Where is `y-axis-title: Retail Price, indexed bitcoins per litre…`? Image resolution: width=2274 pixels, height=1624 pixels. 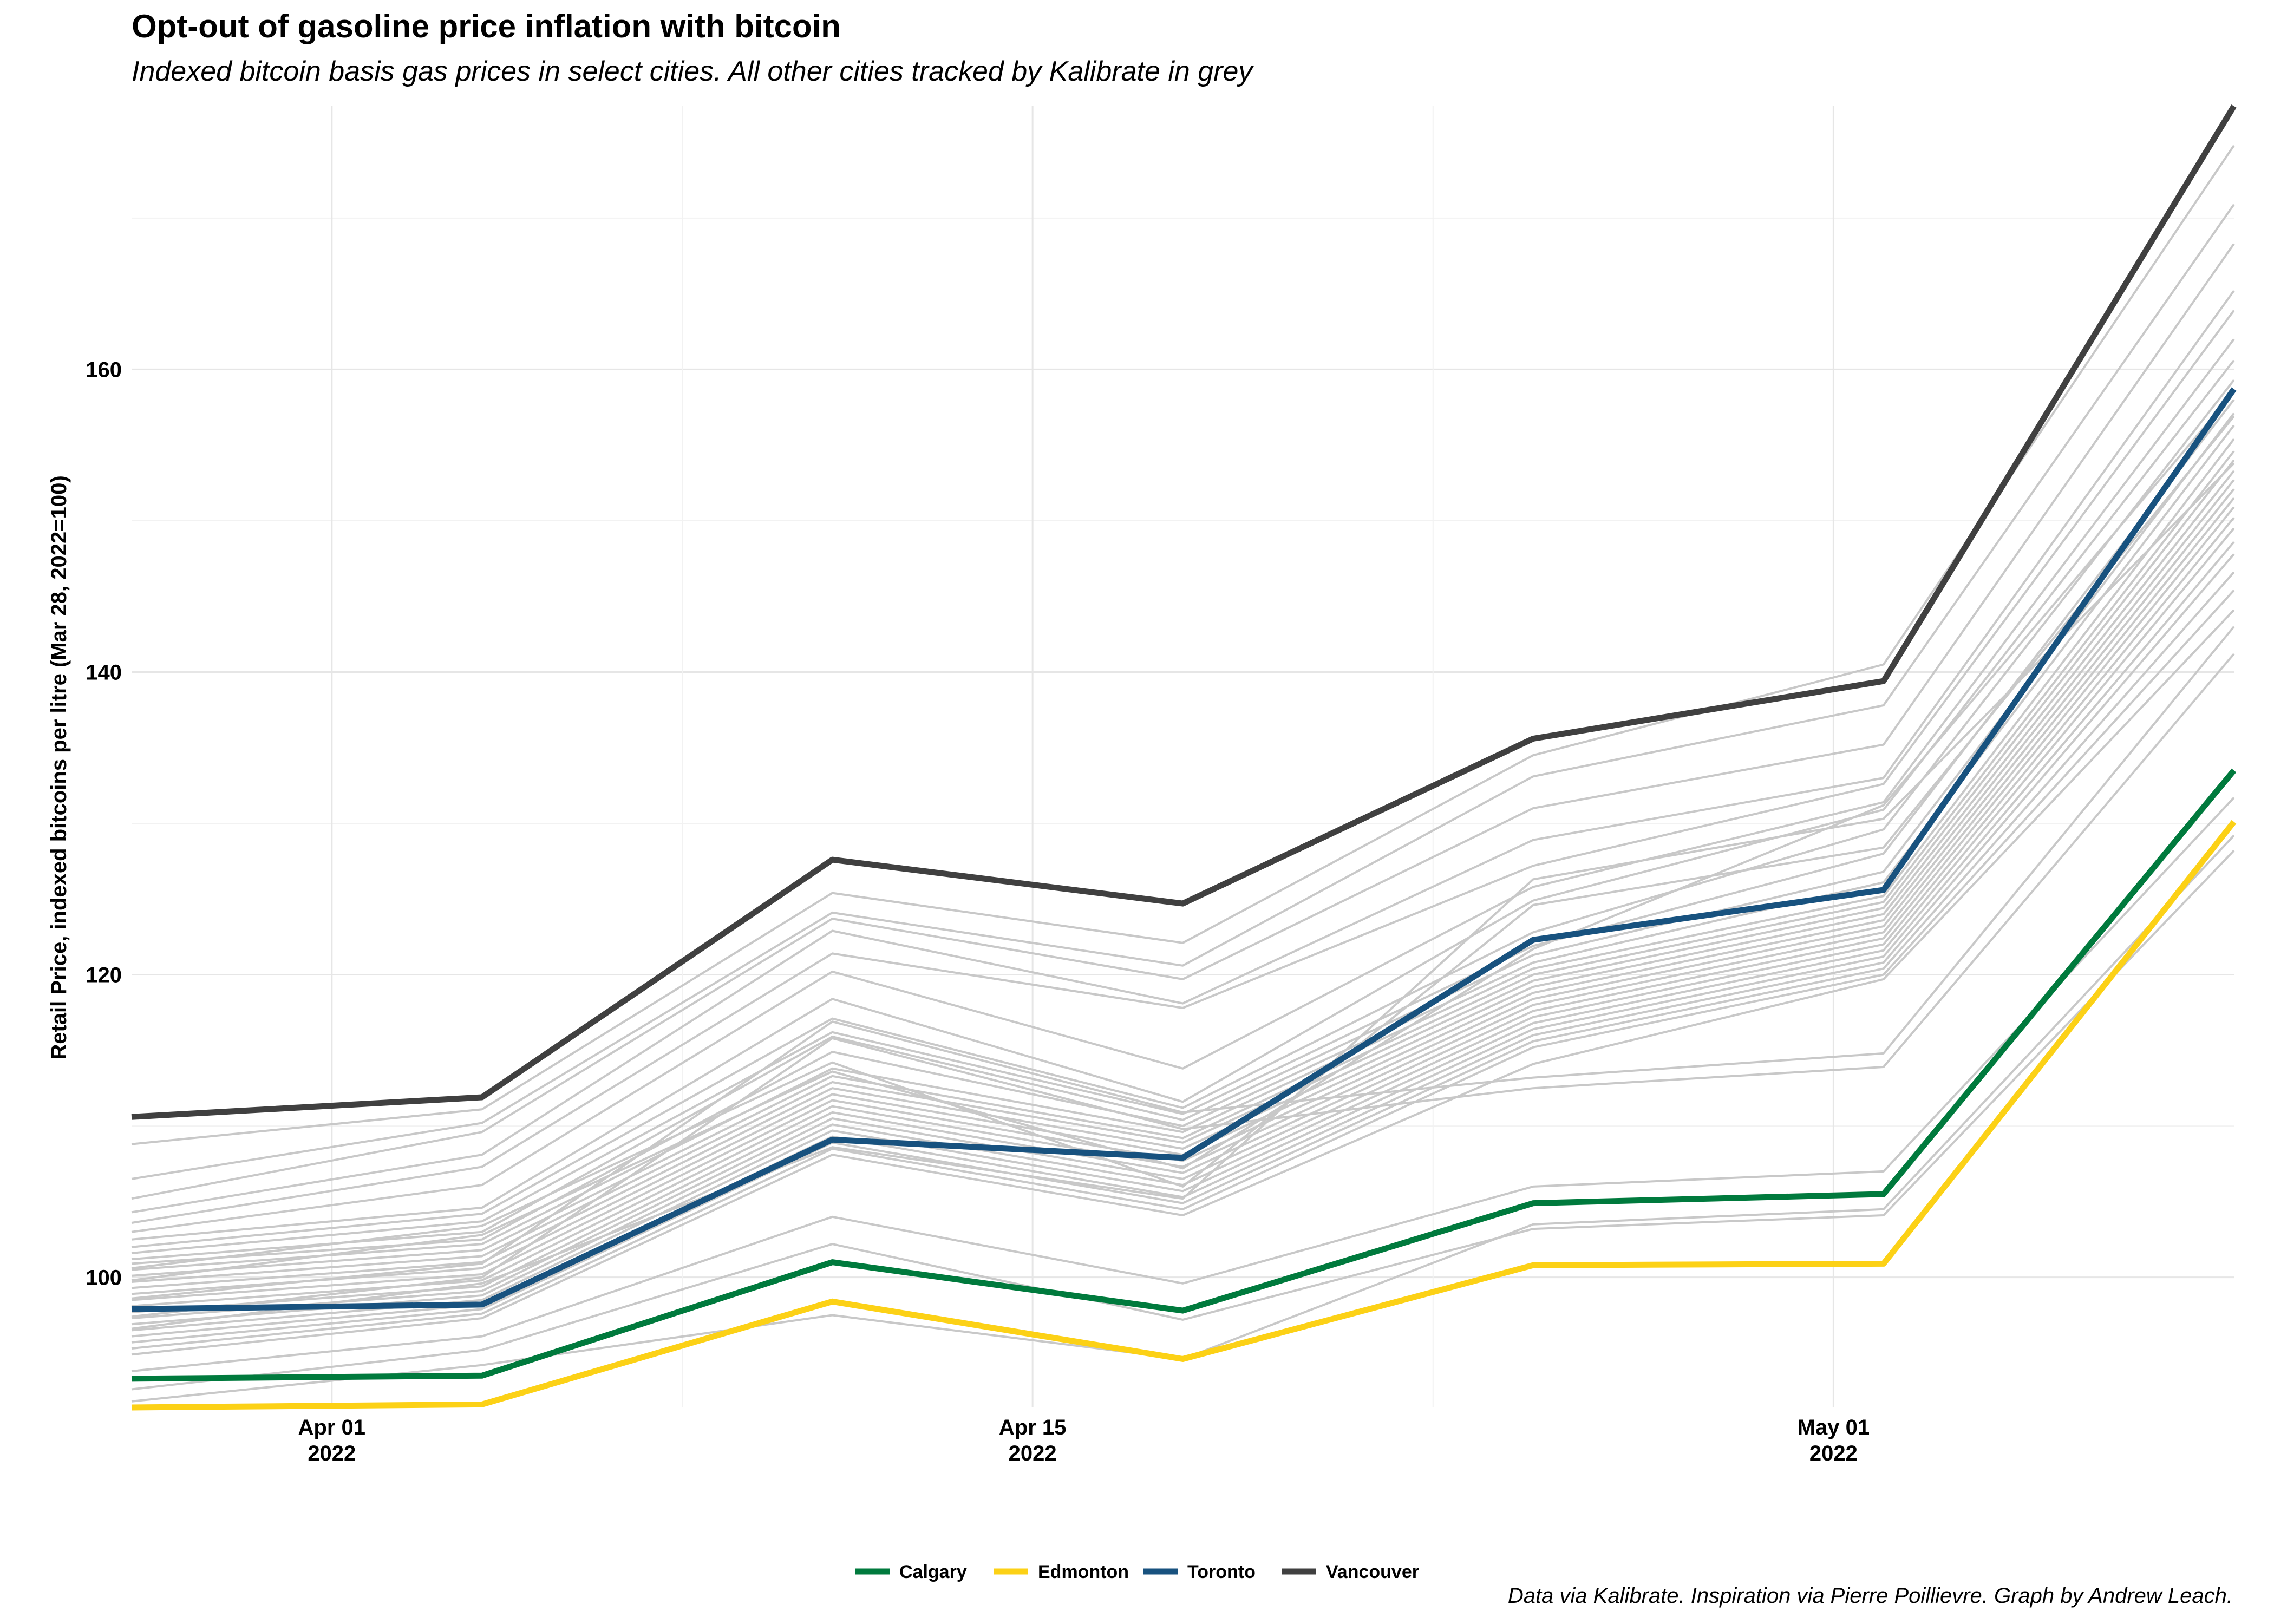
y-axis-title: Retail Price, indexed bitcoins per litre… is located at coordinates (59, 767).